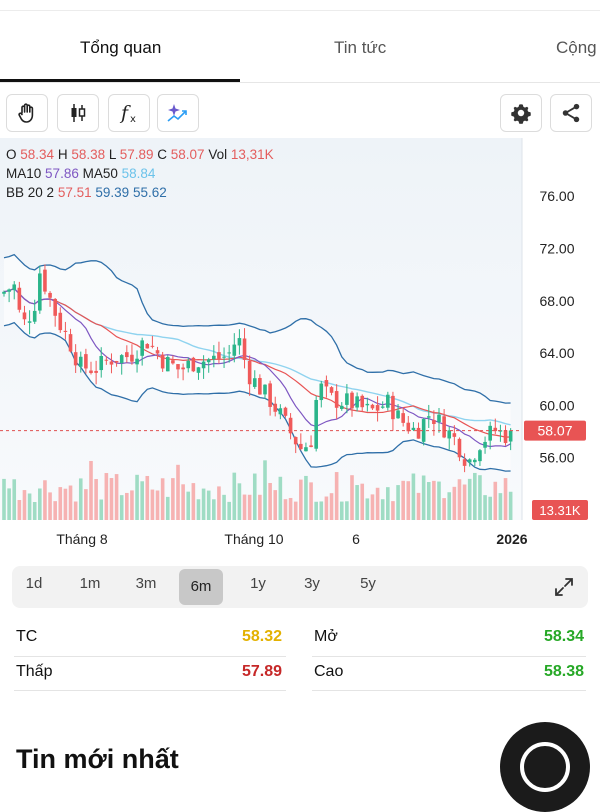 The image size is (600, 812). What do you see at coordinates (80, 173) in the screenshot?
I see `ma-legend: MA10 57.86 MA50 58.84` at bounding box center [80, 173].